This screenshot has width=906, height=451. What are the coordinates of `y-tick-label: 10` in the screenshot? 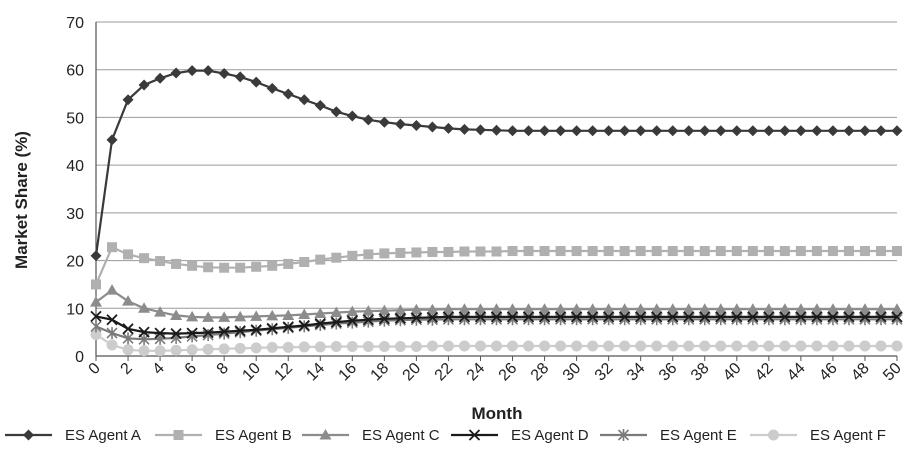 It's located at (75, 309).